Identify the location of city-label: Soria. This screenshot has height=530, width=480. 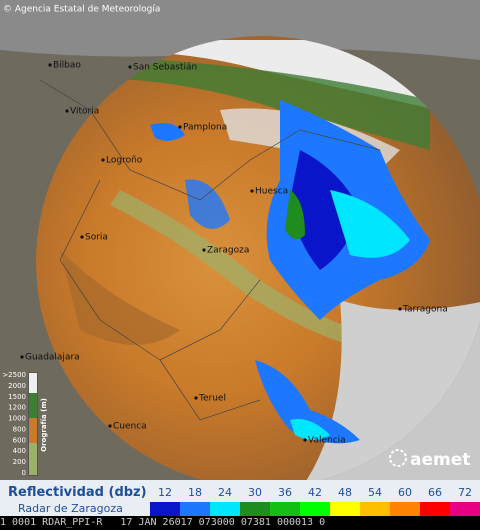
(96, 238).